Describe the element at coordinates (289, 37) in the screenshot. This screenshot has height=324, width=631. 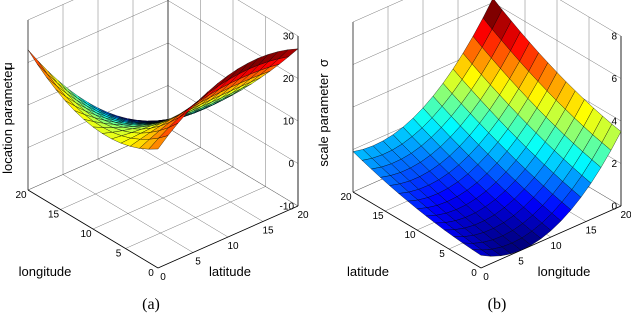
I see `z-tick-label: 30` at that location.